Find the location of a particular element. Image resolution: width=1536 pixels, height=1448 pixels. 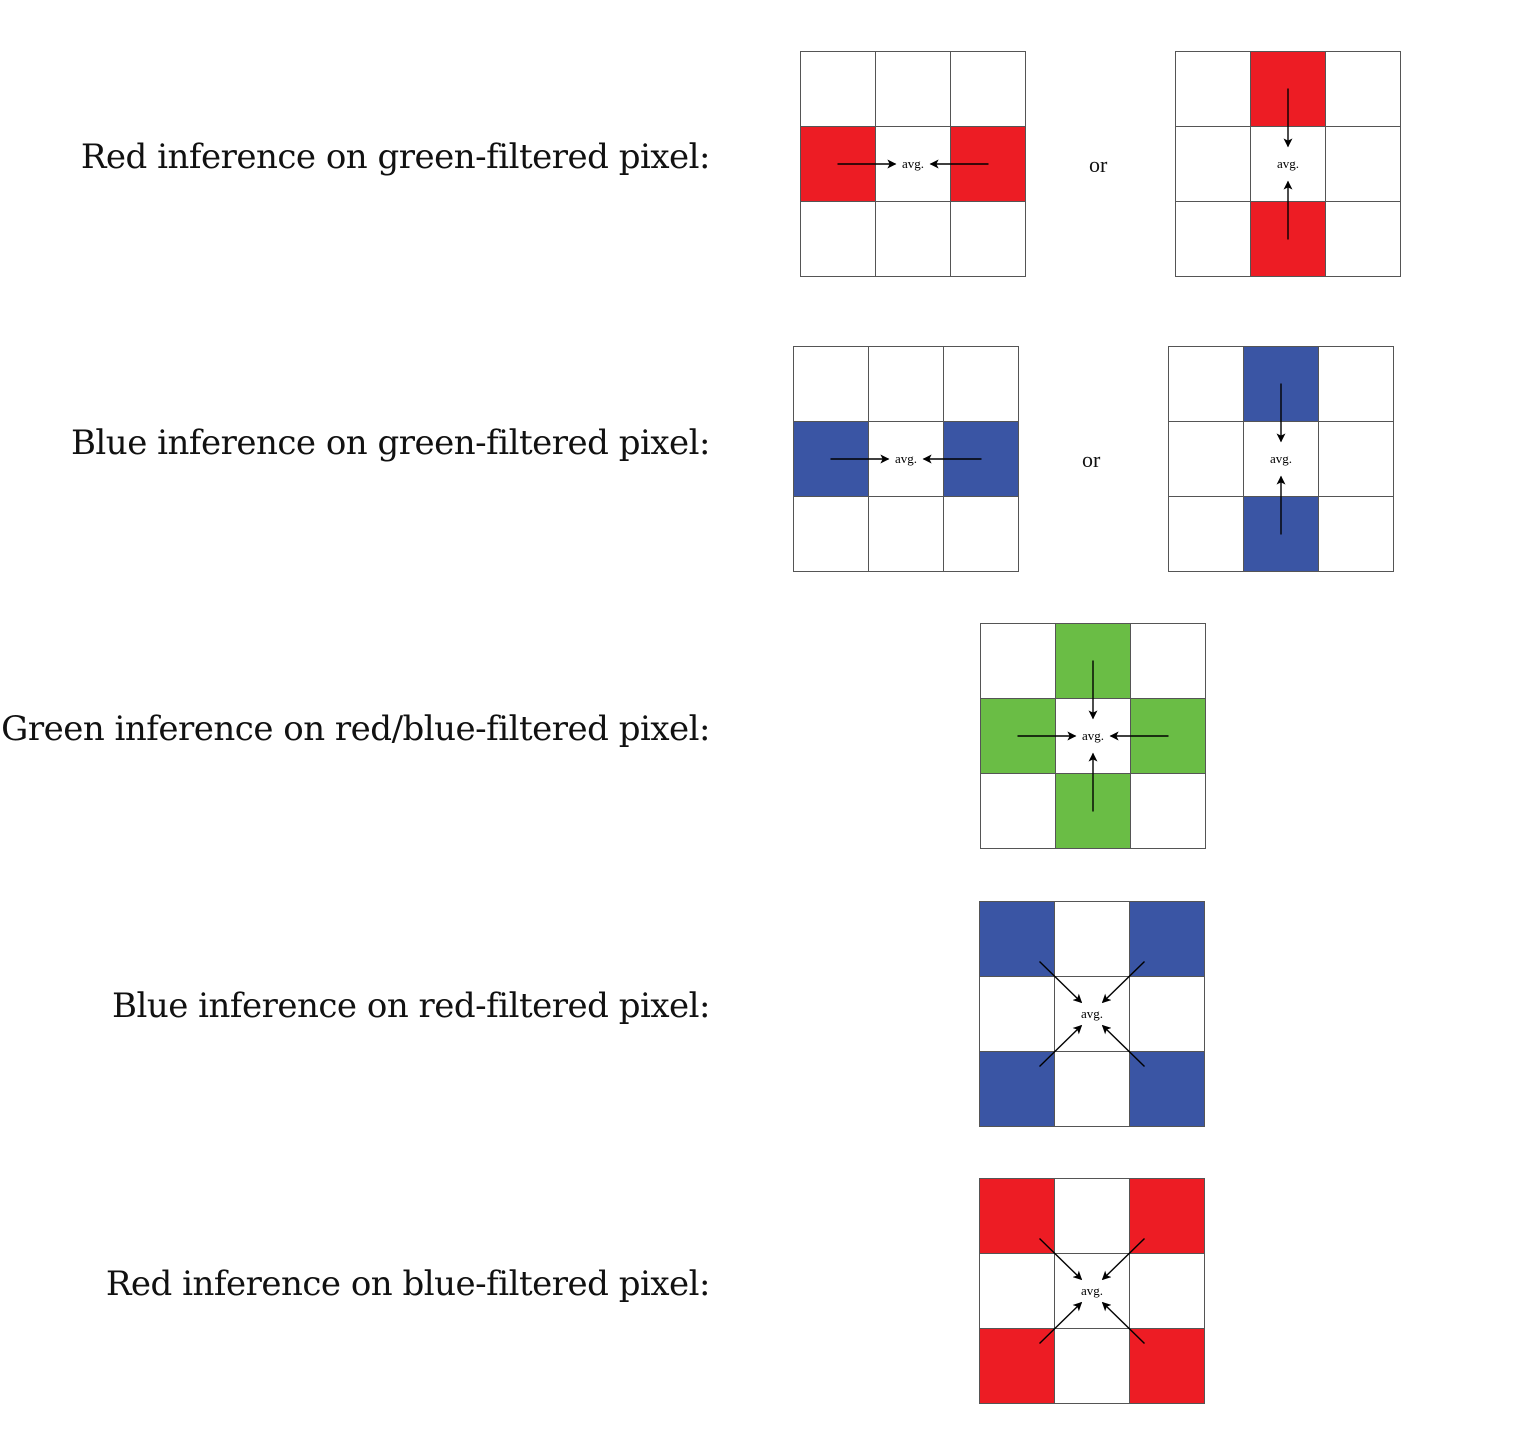

grid-blue-on-green-horizontal: avg. is located at coordinates (906, 459).